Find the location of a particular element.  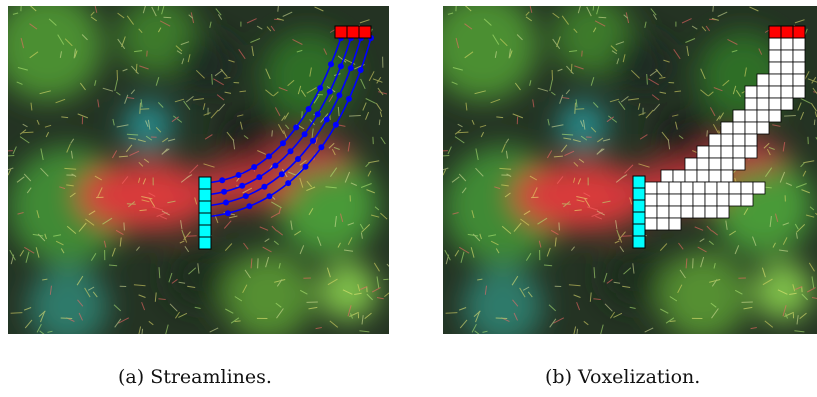

seed-region is located at coordinates (639, 212).